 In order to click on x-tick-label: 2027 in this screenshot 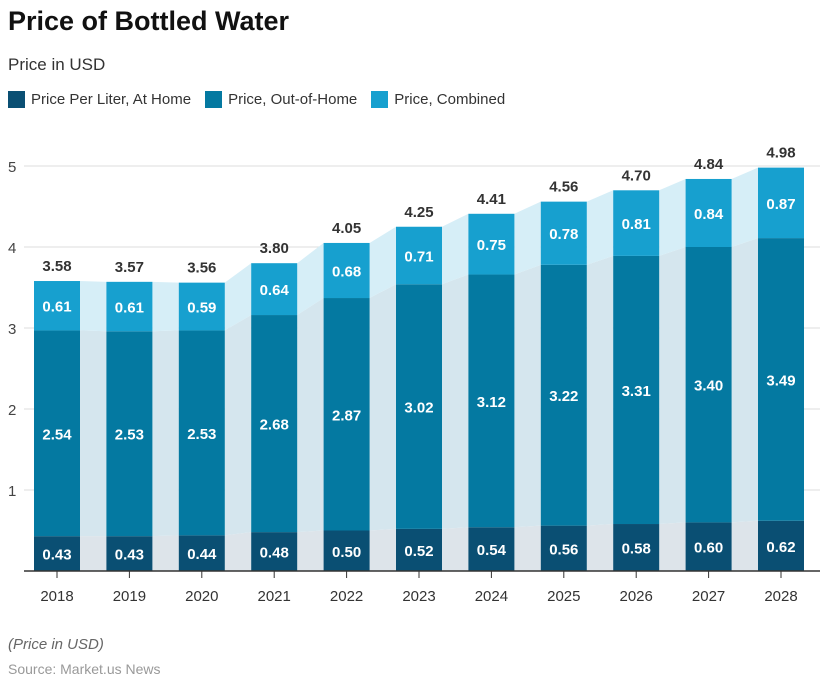, I will do `click(708, 596)`.